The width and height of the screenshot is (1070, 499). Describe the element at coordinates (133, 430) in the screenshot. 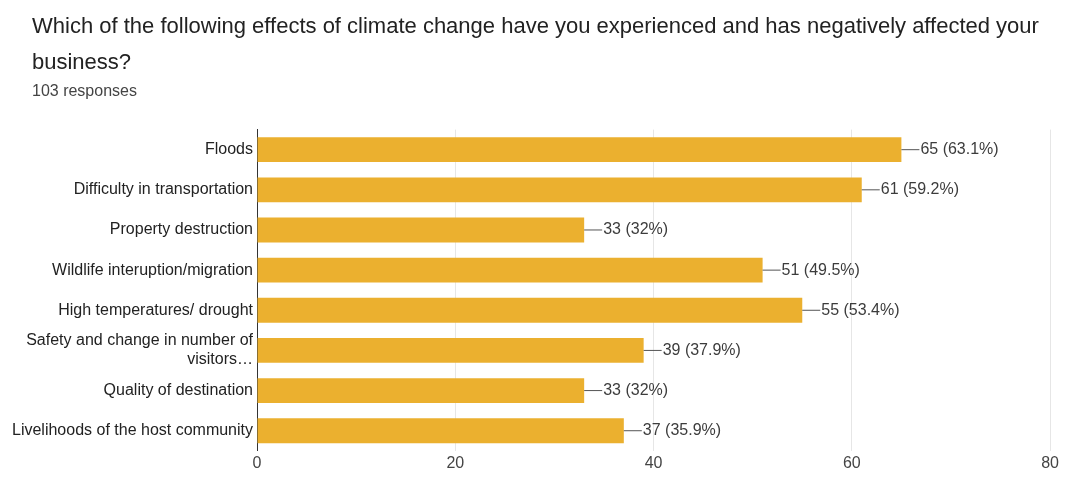

I see `y-tick-label: Livelihoods of the host community` at that location.